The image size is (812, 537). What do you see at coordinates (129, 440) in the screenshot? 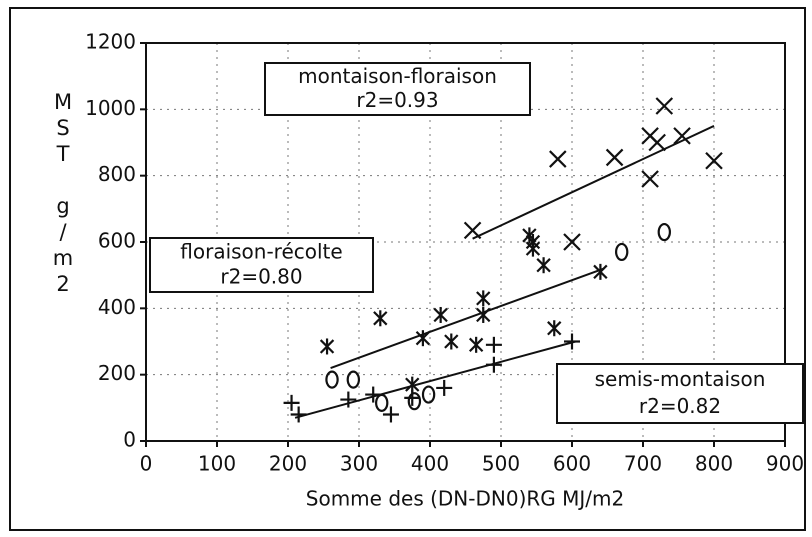
I see `y-tick-label: 0` at bounding box center [129, 440].